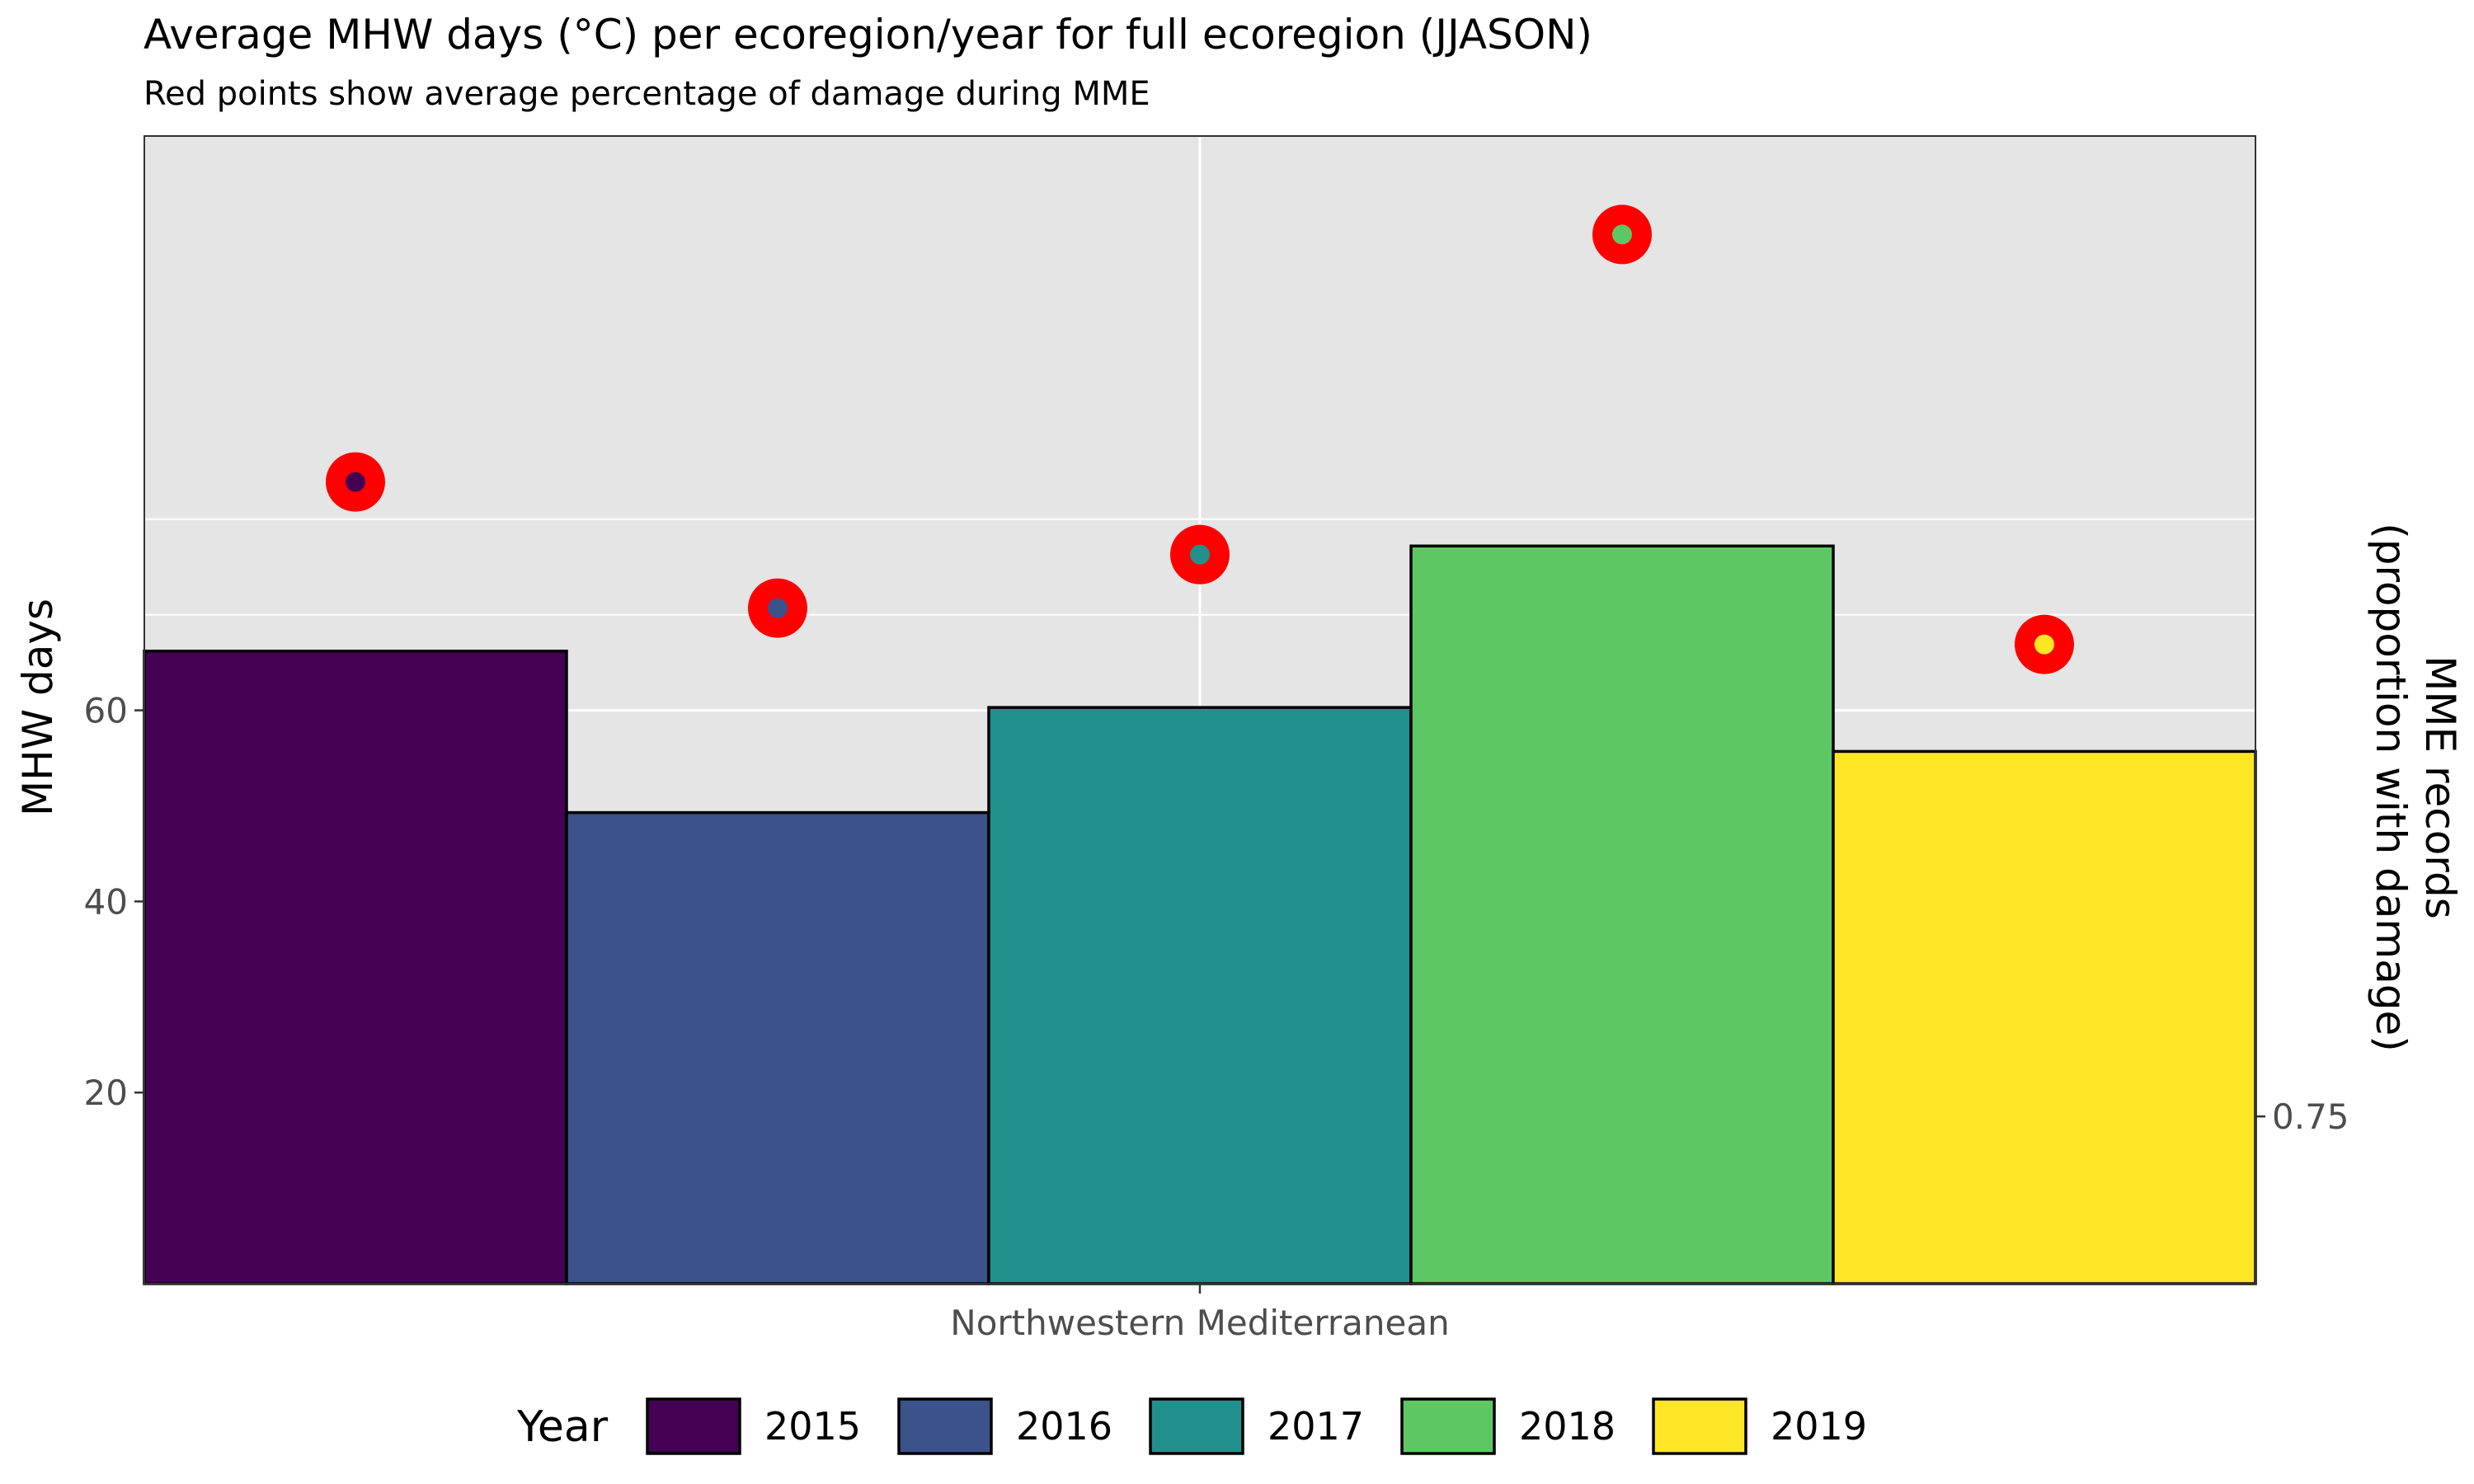 The image size is (2474, 1484). Describe the element at coordinates (38, 707) in the screenshot. I see `y-axis-title: MHW days` at that location.